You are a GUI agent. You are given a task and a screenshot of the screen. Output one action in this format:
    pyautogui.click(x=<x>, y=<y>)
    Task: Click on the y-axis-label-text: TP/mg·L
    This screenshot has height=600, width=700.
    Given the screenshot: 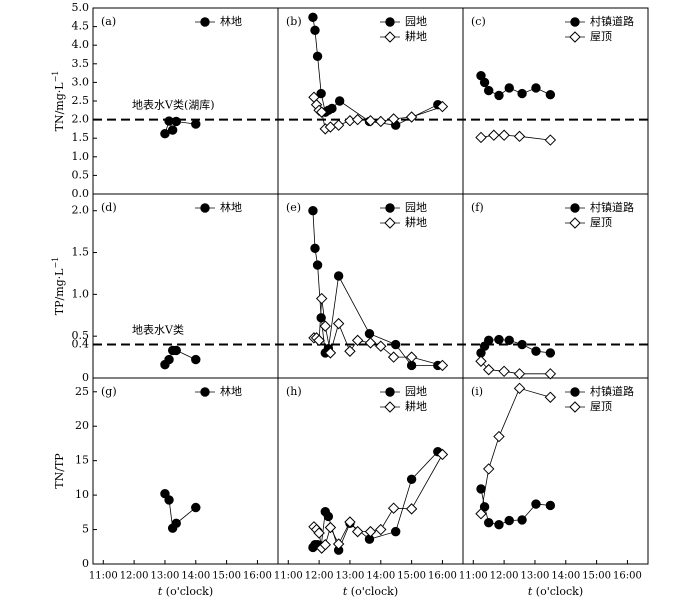 What is the action you would take?
    pyautogui.click(x=59, y=291)
    